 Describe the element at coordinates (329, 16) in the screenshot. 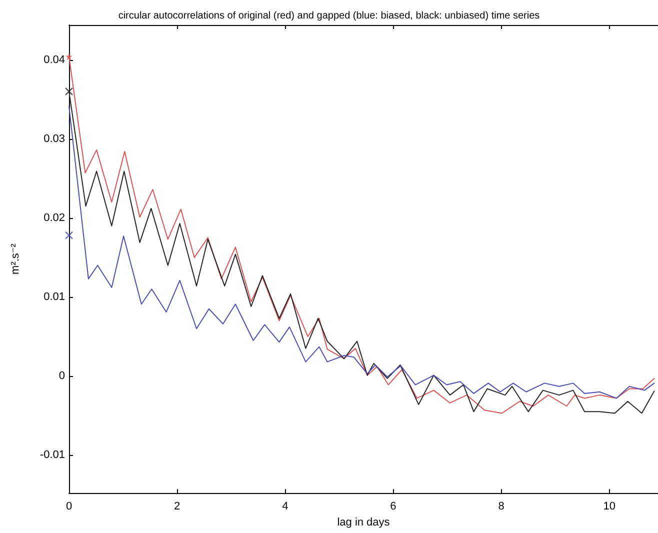

I see `chart-title: circular autocorrelations of original (red) and gapped (blue: biased, black: unbiased) time series` at that location.